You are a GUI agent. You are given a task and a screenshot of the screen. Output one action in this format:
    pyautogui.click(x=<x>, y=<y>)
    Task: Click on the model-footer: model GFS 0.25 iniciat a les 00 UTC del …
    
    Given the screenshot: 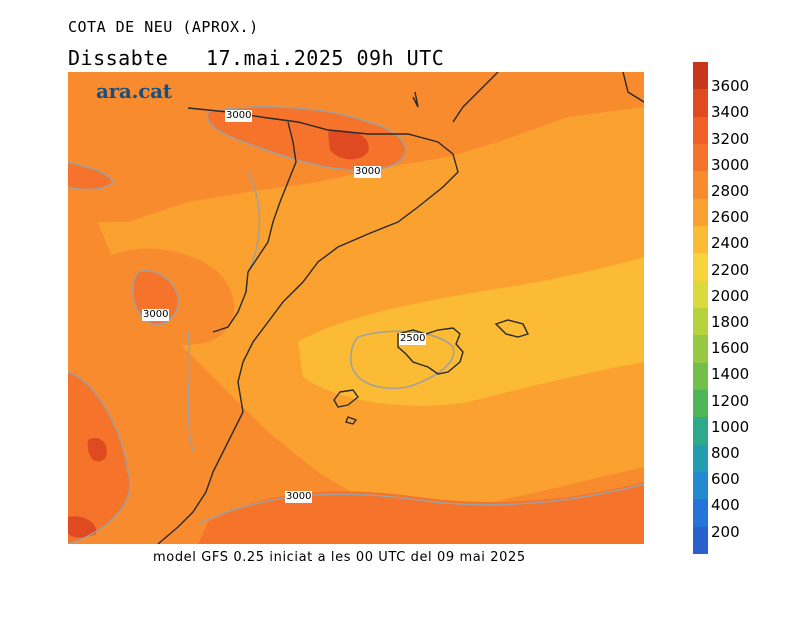 What is the action you would take?
    pyautogui.click(x=339, y=557)
    